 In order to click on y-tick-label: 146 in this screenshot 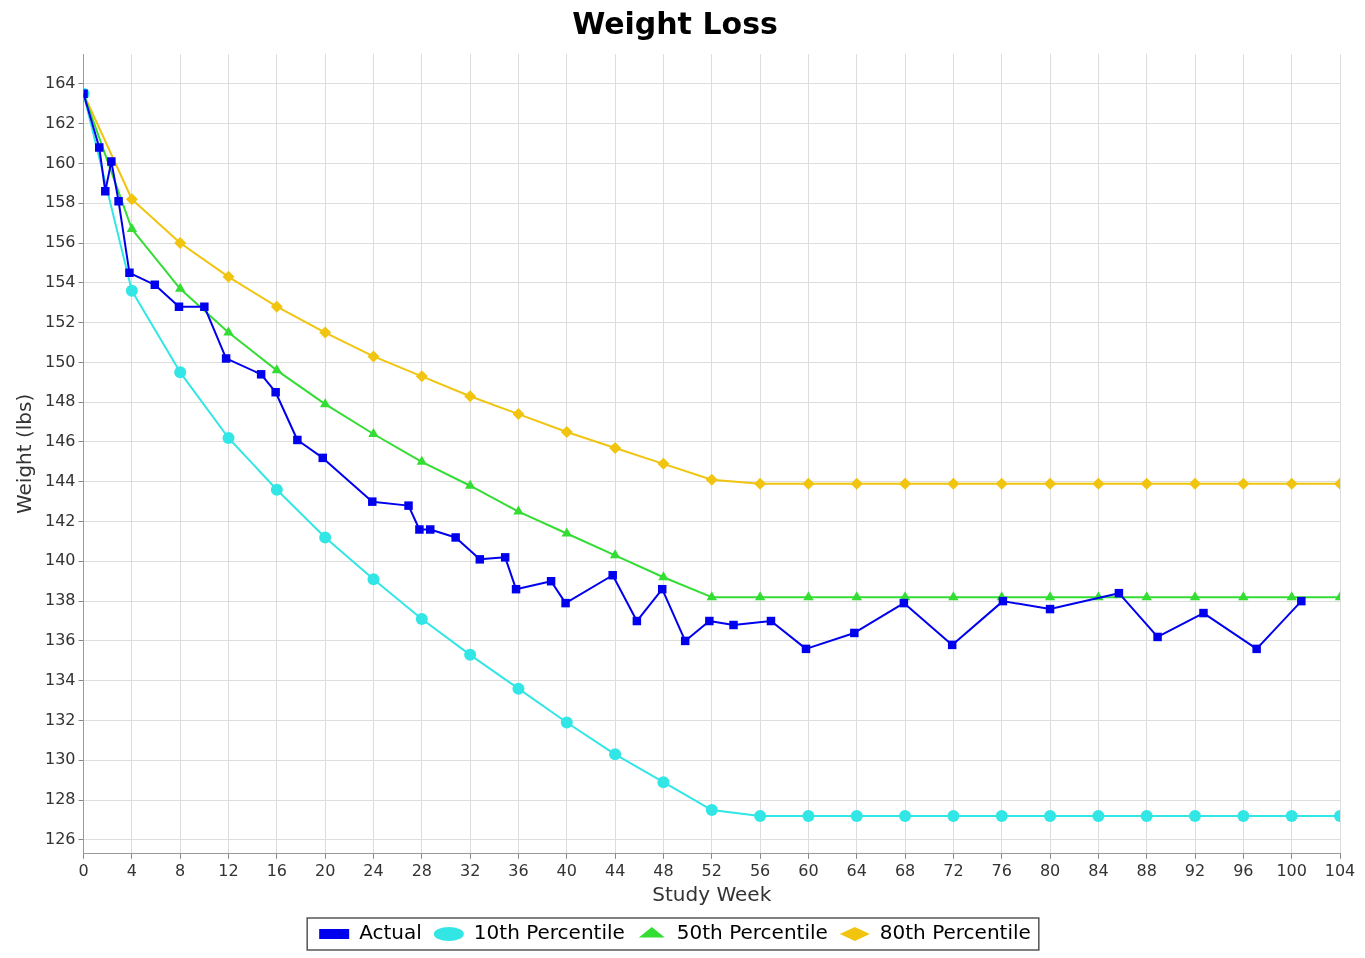, I will do `click(60, 441)`.